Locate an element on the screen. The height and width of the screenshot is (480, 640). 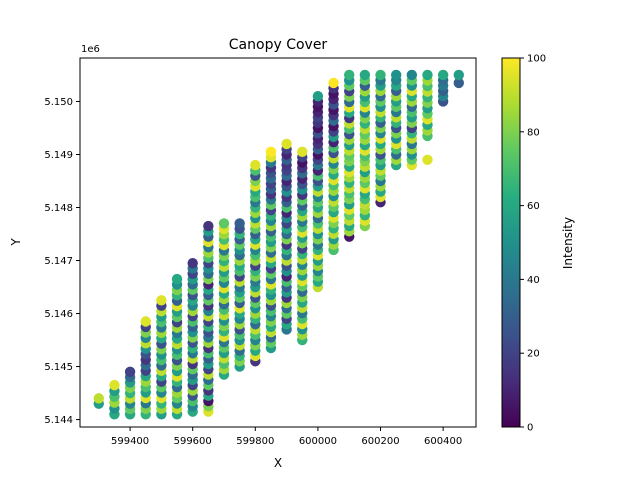
x-axis-label: X is located at coordinates (278, 463).